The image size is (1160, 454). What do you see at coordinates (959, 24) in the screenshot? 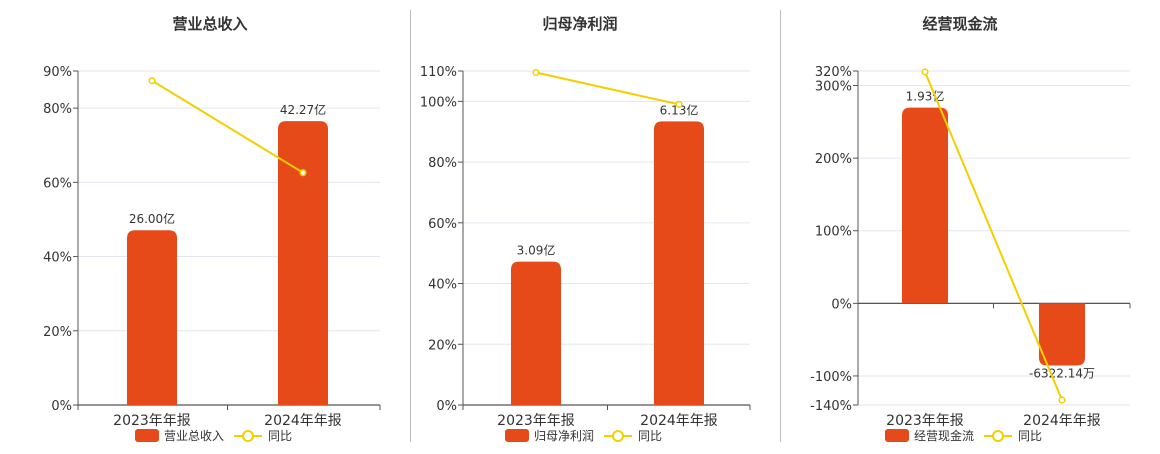
I see `chart-title: 经营现金流` at bounding box center [959, 24].